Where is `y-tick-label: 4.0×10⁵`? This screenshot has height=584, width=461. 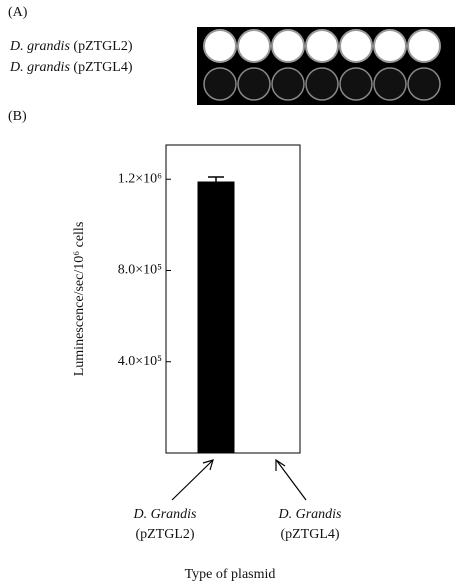 y-tick-label: 4.0×10⁵ is located at coordinates (140, 361).